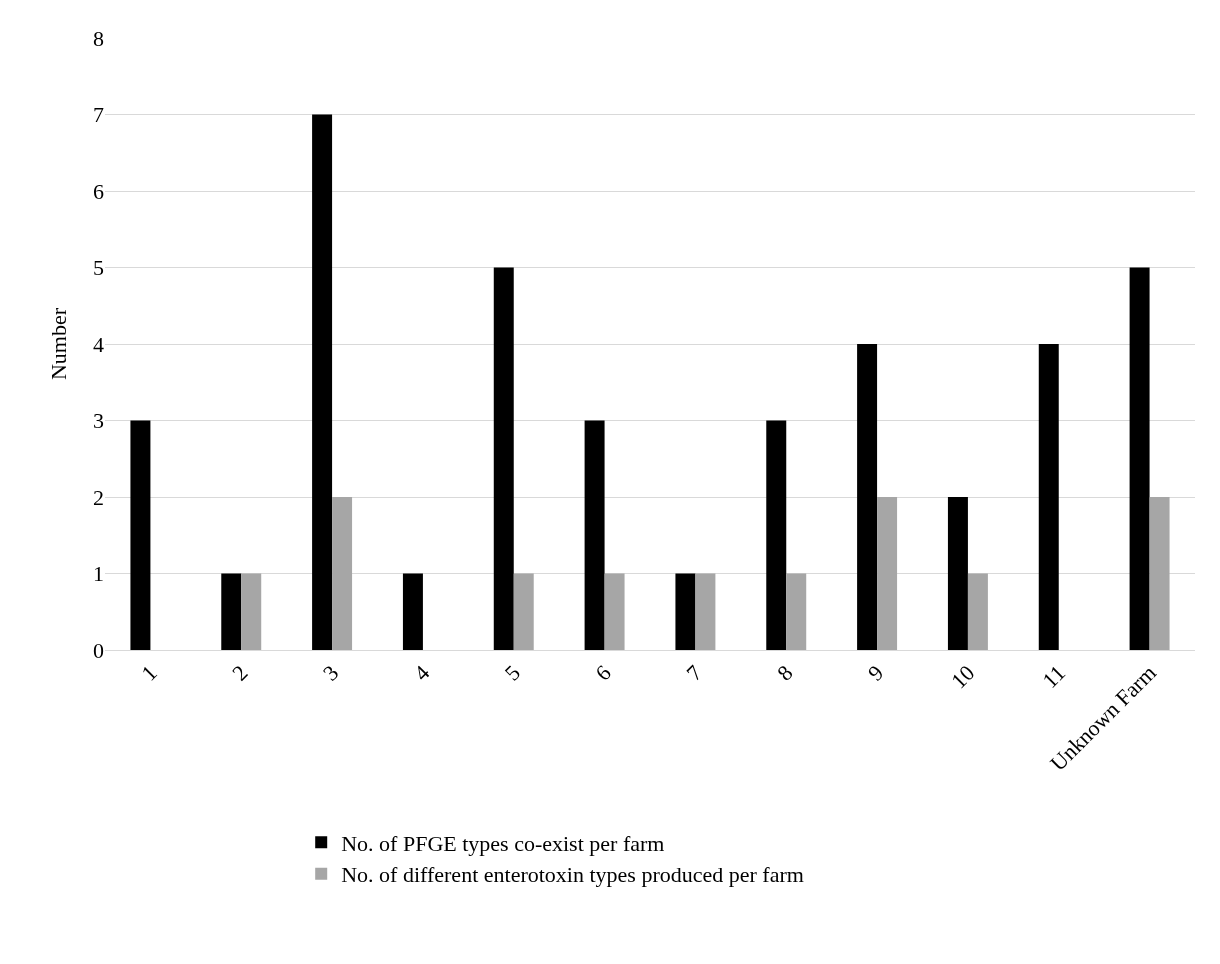 The width and height of the screenshot is (1220, 964). What do you see at coordinates (1054, 676) in the screenshot?
I see `x-tick-label: 11` at bounding box center [1054, 676].